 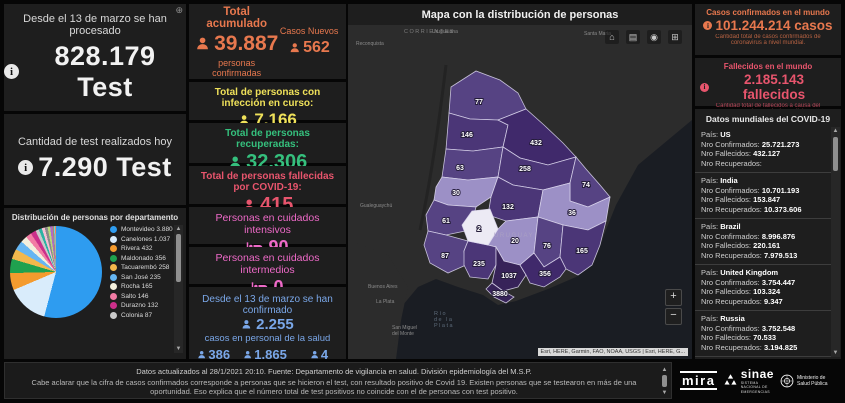 I want to click on zoom-in-button: +, so click(x=673, y=297).